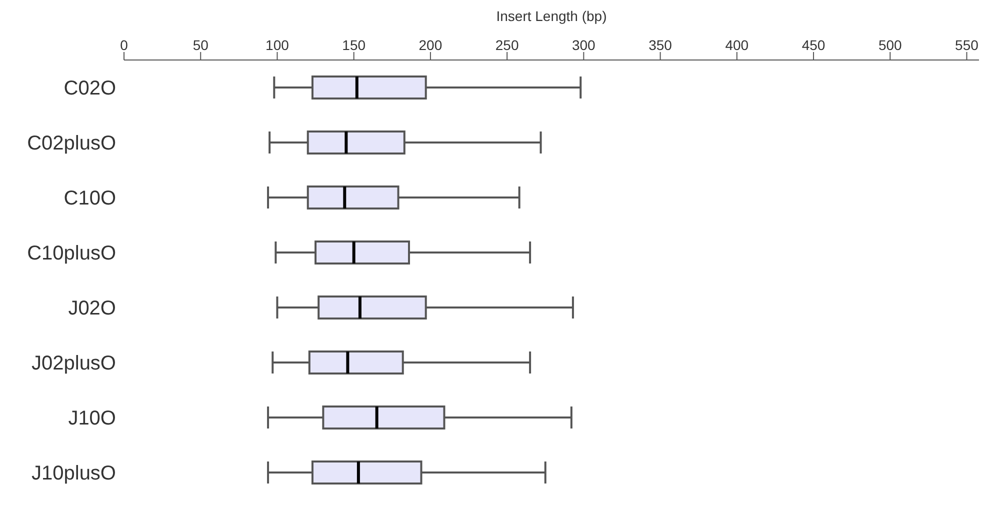 This screenshot has width=987, height=517. Describe the element at coordinates (890, 45) in the screenshot. I see `x-tick-label: 500` at that location.